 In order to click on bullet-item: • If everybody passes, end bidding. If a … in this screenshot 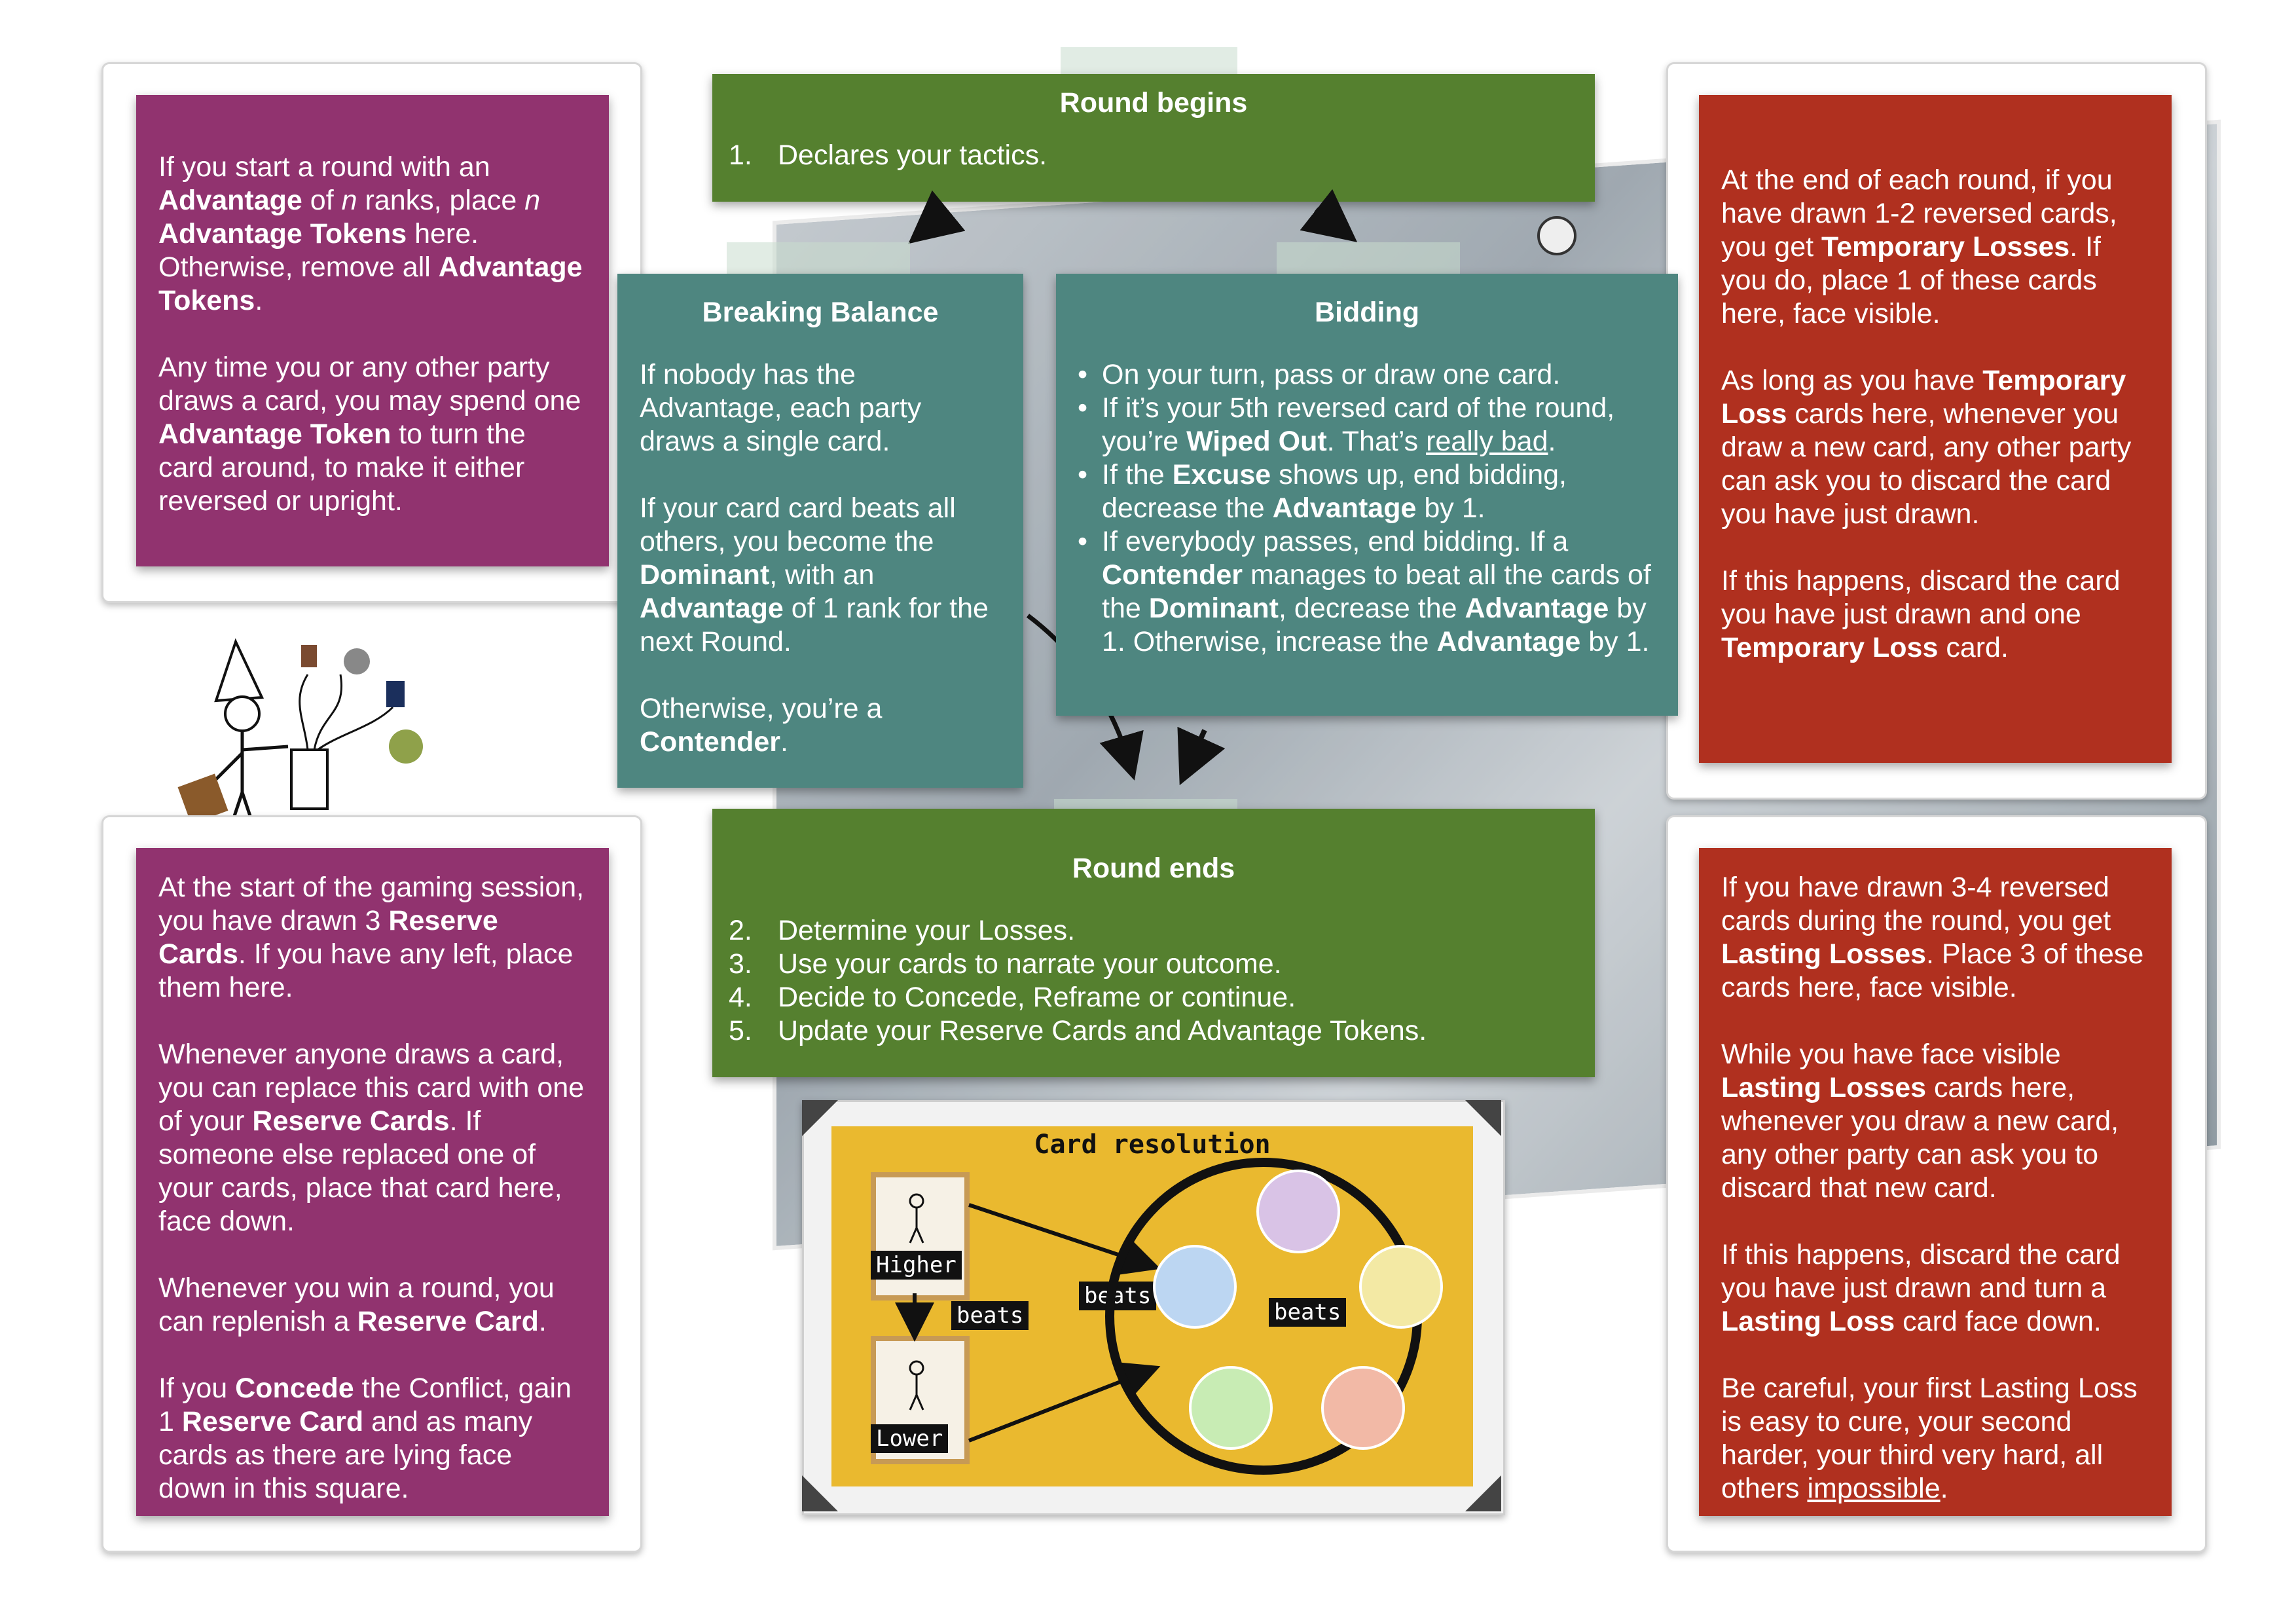, I will do `click(1364, 591)`.